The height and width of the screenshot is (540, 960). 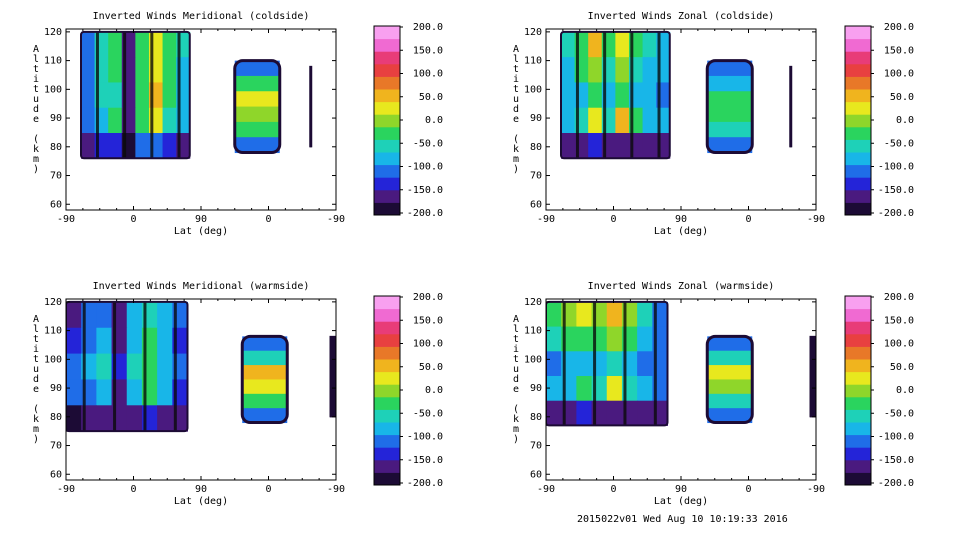 What do you see at coordinates (536, 204) in the screenshot?
I see `y-tick-label: 60` at bounding box center [536, 204].